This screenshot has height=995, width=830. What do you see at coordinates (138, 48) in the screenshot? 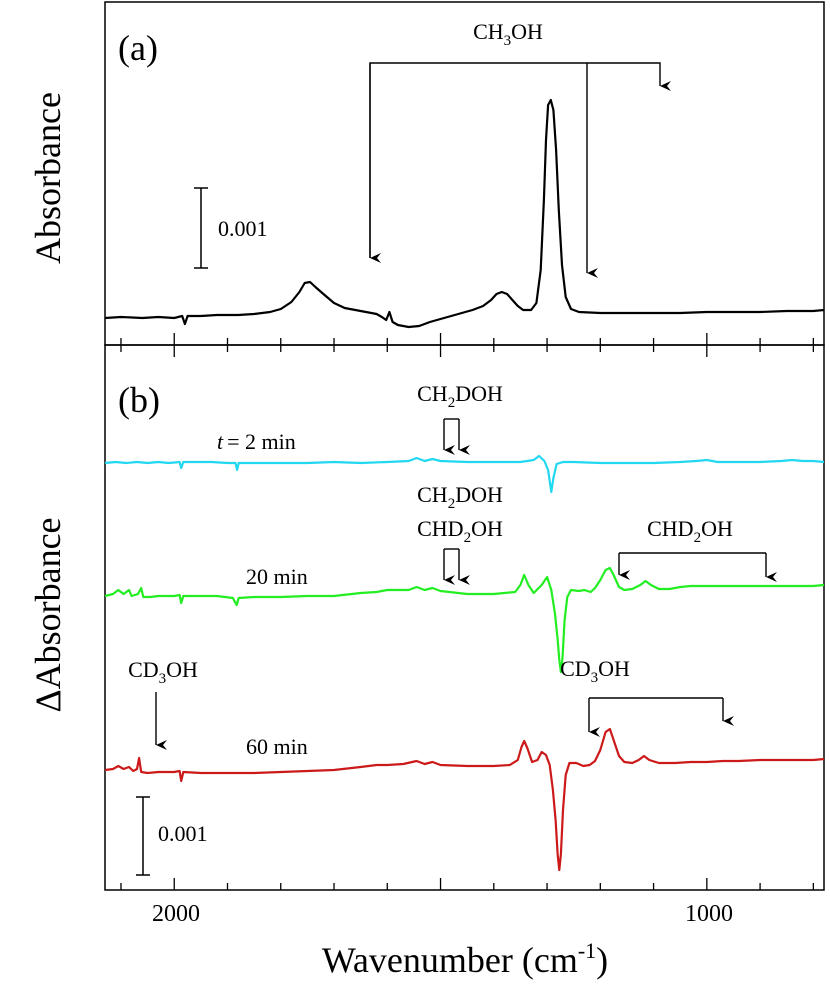
I see `panel-label-a: (a)` at bounding box center [138, 48].